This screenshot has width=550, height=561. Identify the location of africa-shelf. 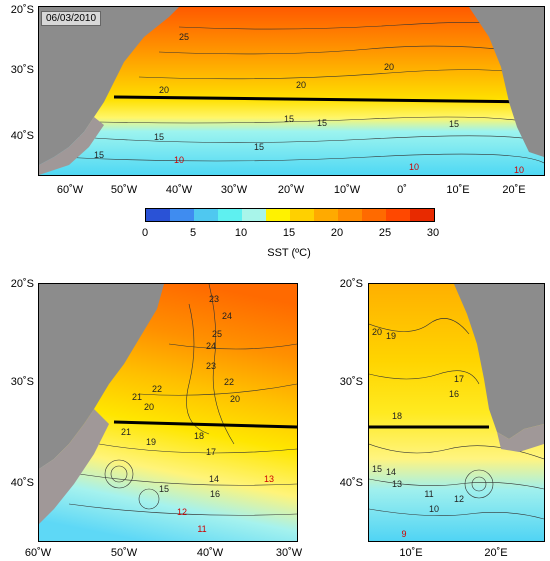
(520, 438).